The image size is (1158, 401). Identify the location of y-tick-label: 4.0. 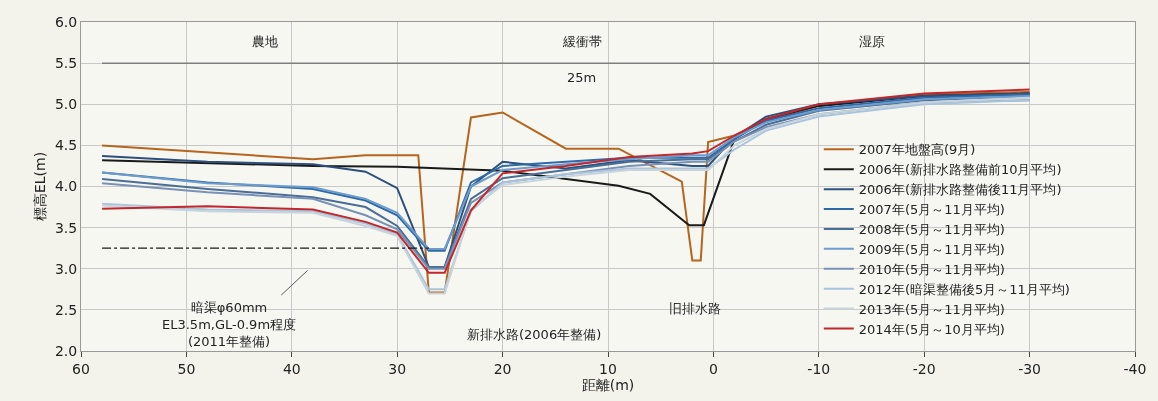
(66, 186).